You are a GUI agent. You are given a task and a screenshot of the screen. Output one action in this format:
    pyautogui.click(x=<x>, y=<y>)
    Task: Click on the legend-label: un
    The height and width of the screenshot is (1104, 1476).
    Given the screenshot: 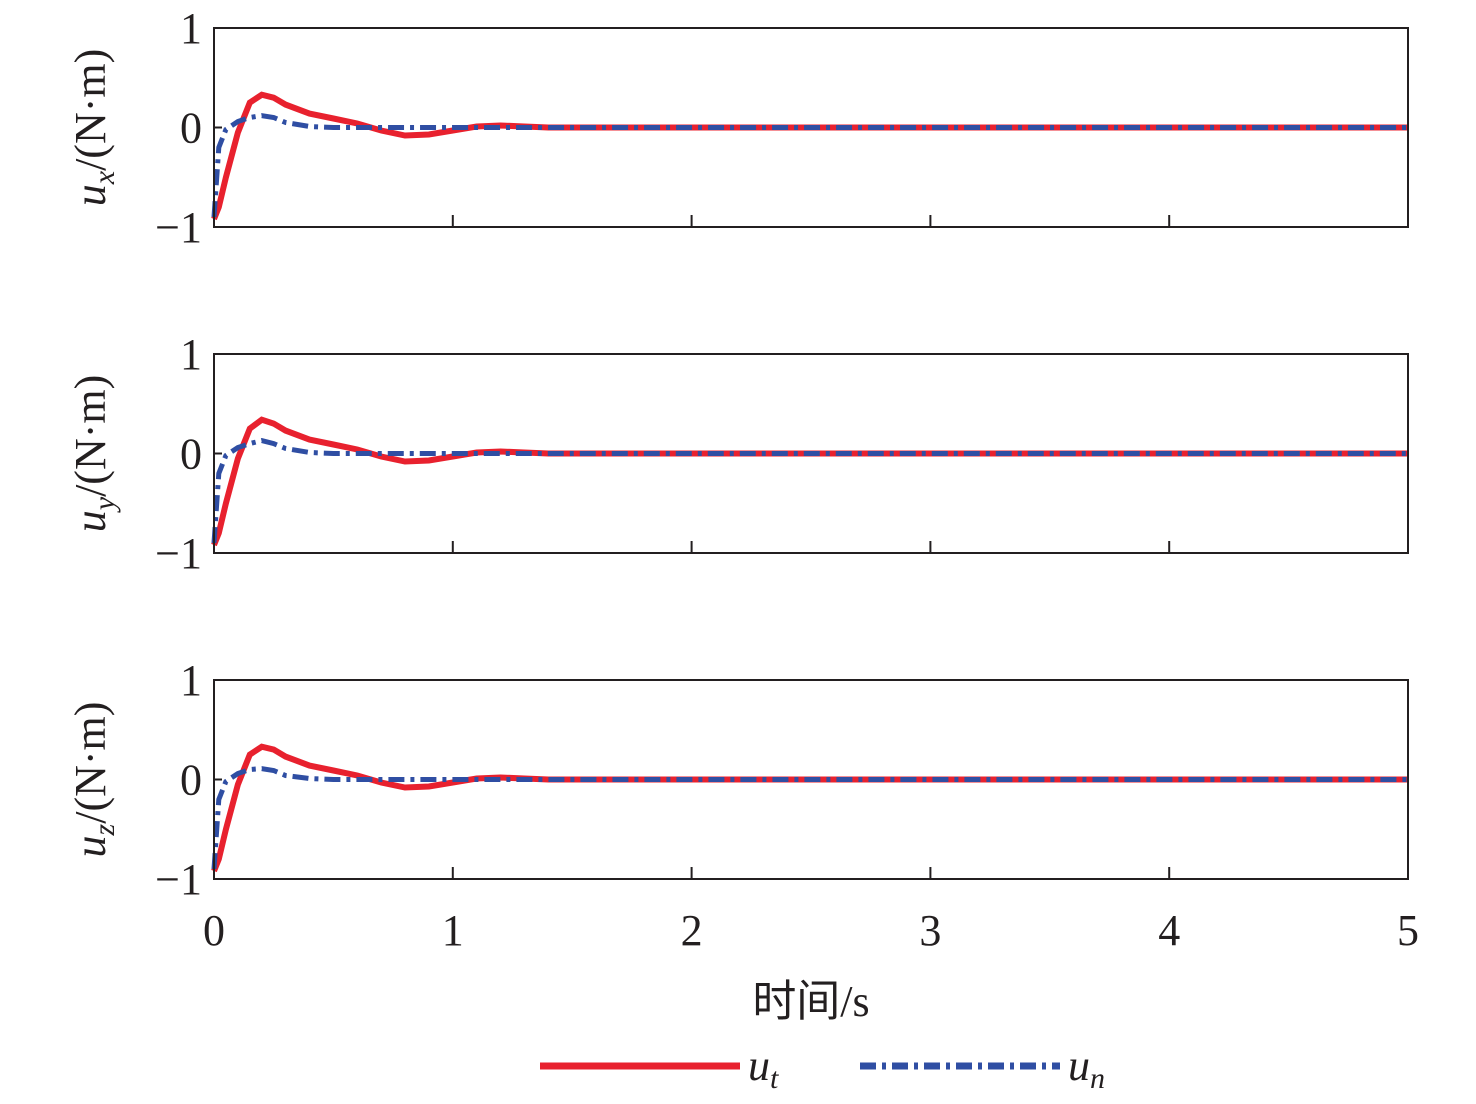 What is the action you would take?
    pyautogui.click(x=1086, y=1068)
    